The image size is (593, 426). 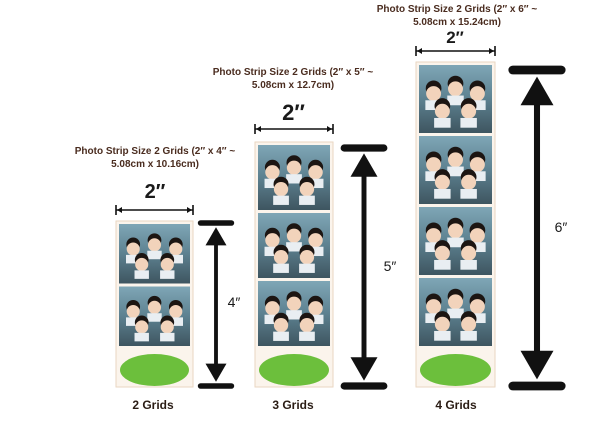 What do you see at coordinates (293, 85) in the screenshot?
I see `strip-2-caption-line2: 5.08cm x 12.7cm)` at bounding box center [293, 85].